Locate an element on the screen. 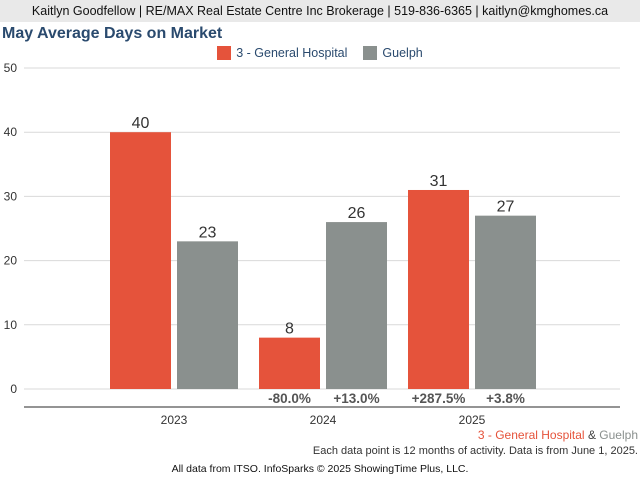 The image size is (640, 480). x-tick-label: 2025 is located at coordinates (472, 420).